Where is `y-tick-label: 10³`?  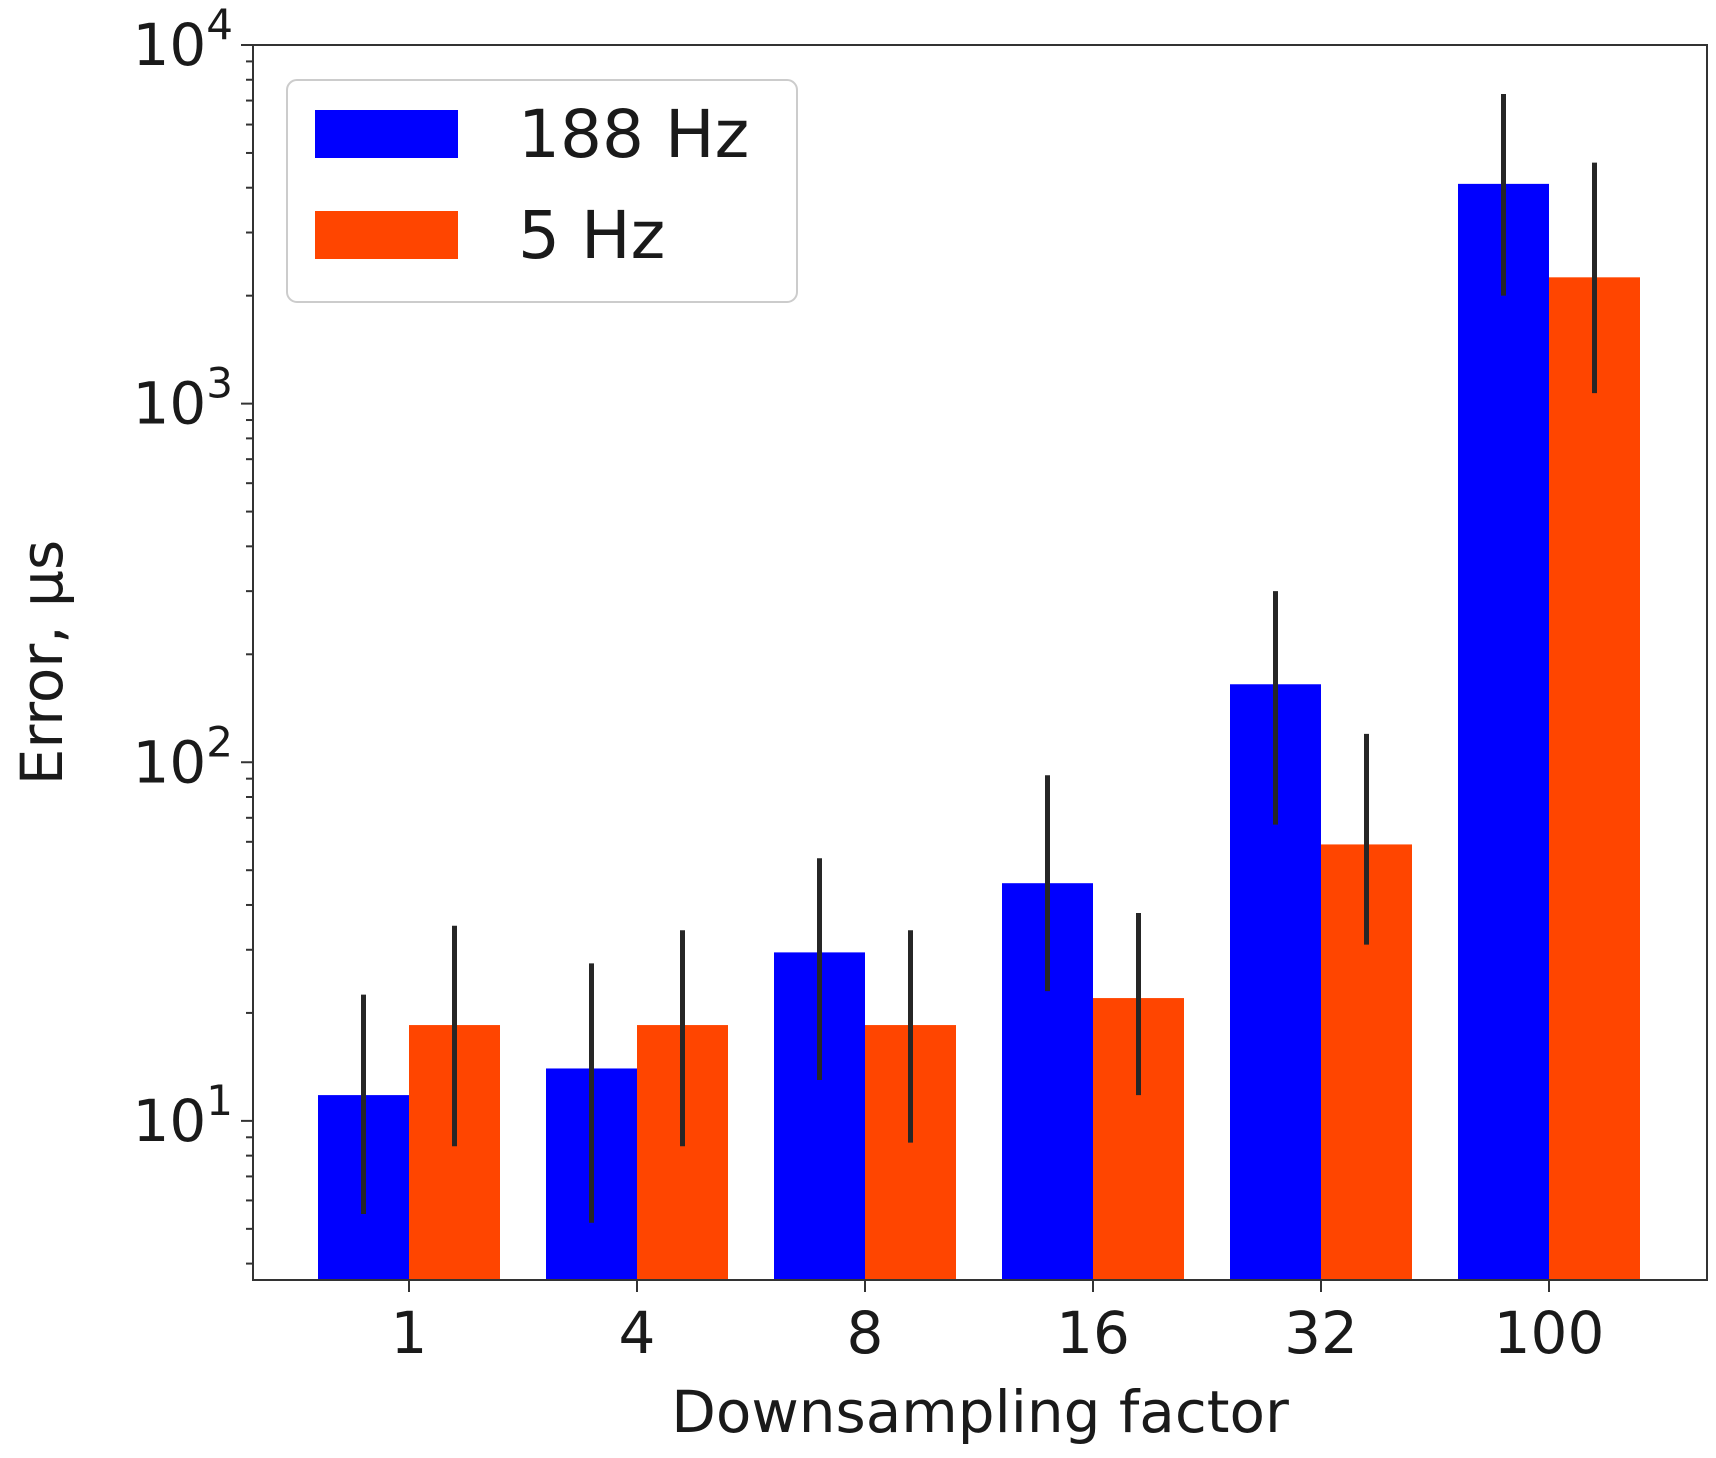
y-tick-label: 10³ is located at coordinates (182, 398).